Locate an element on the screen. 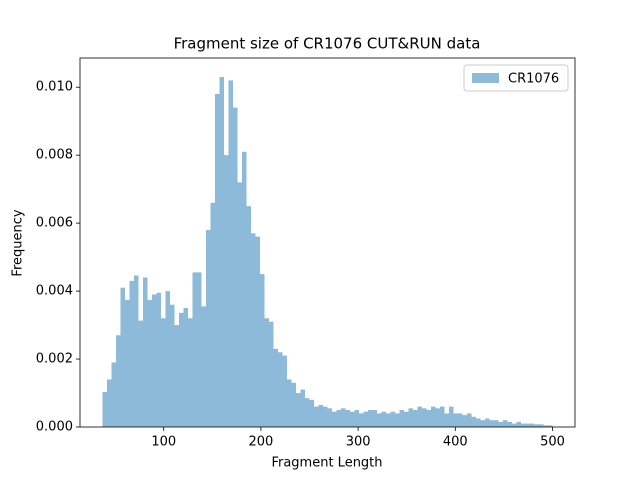  legend-frame is located at coordinates (516, 78).